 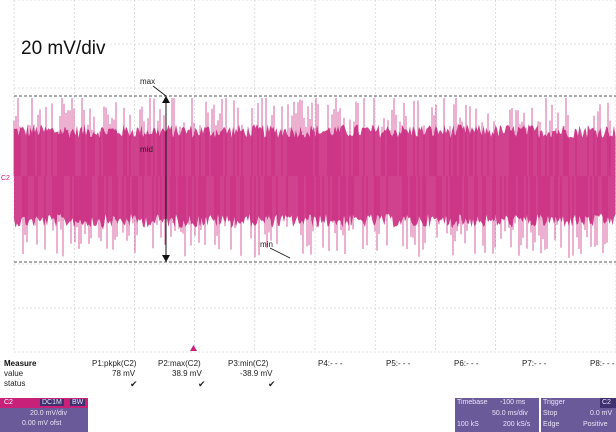 I want to click on param-p7-name: P7:- - -, so click(x=534, y=363).